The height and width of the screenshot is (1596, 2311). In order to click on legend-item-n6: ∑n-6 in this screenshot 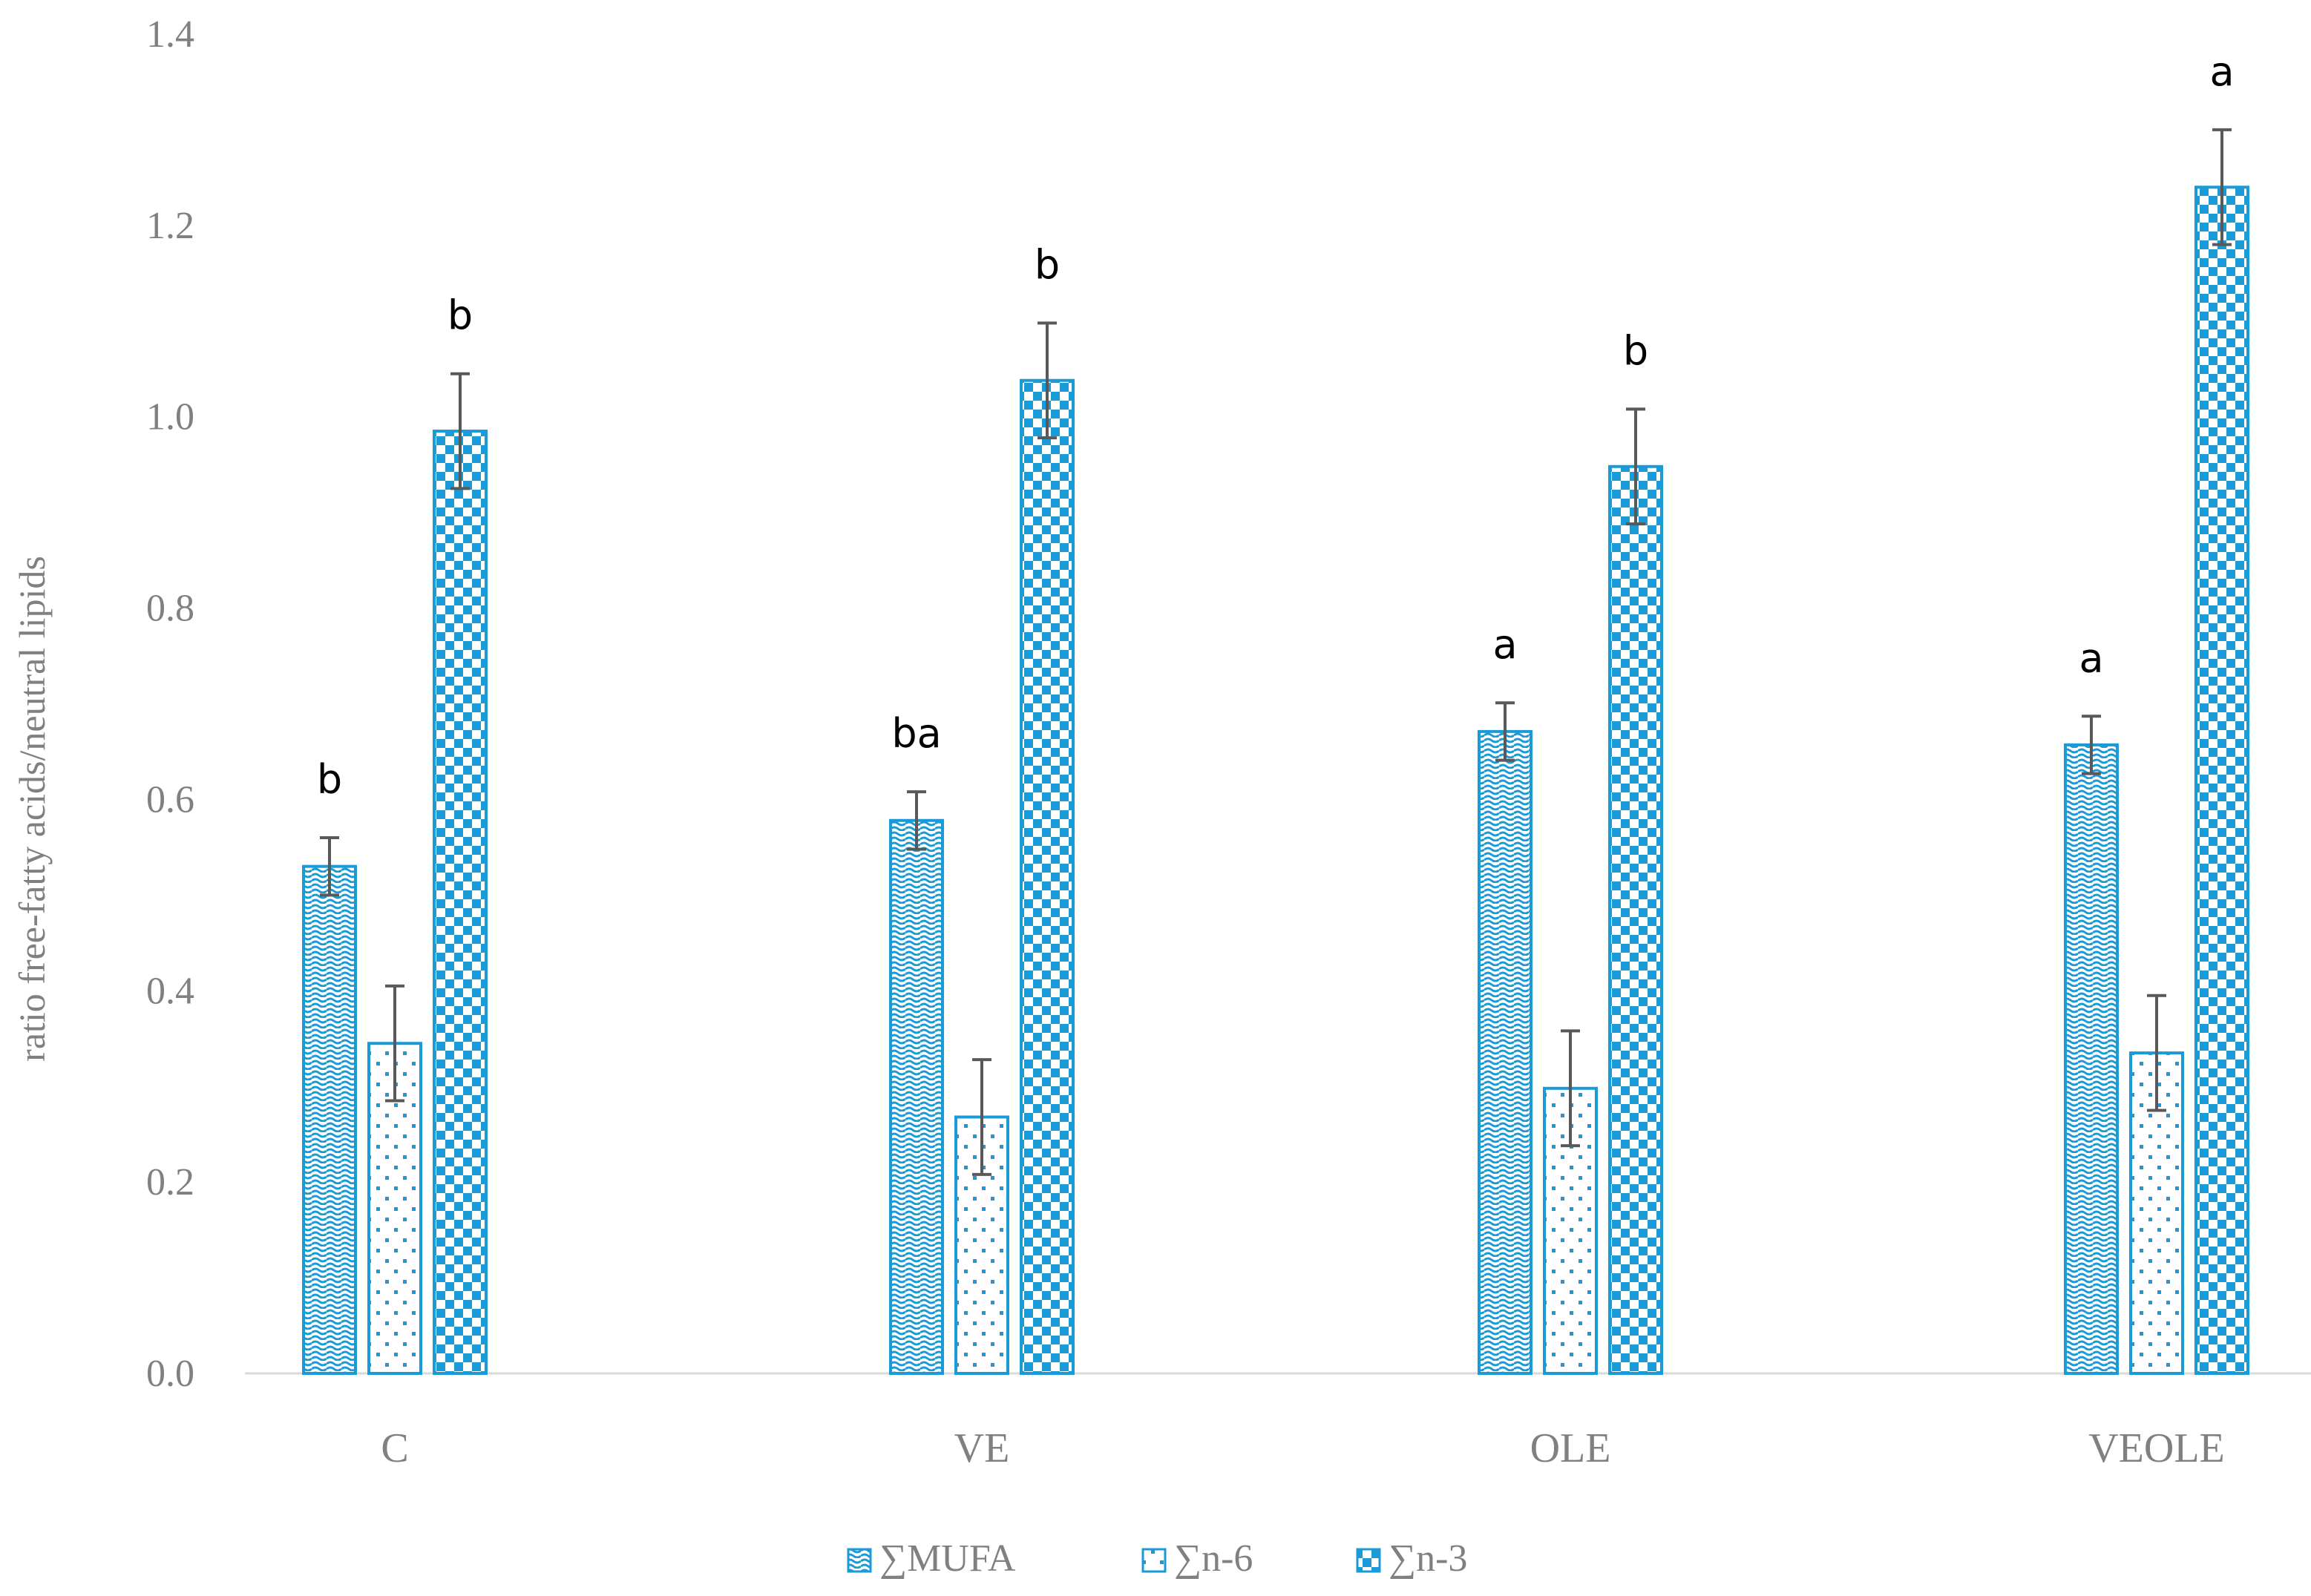, I will do `click(1197, 1559)`.